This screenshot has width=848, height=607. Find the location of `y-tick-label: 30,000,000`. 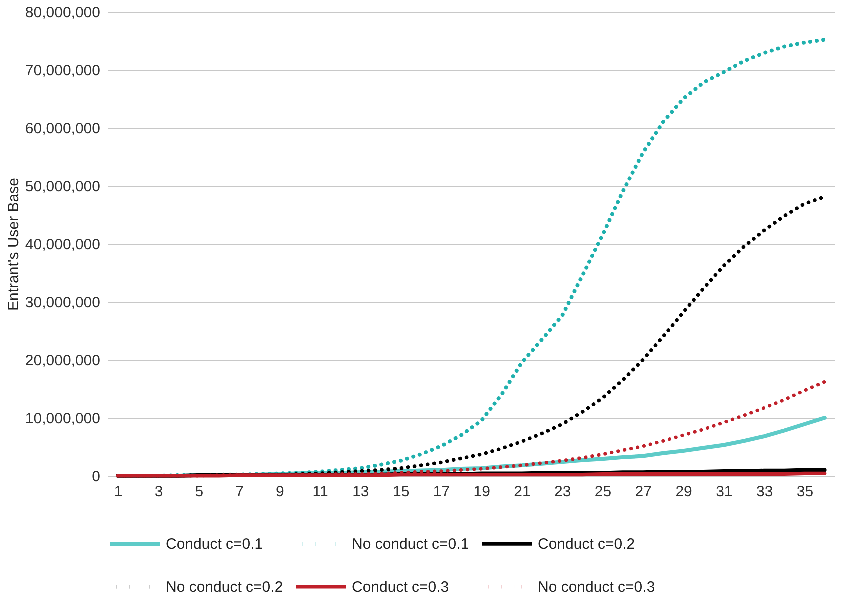

y-tick-label: 30,000,000 is located at coordinates (62, 303).